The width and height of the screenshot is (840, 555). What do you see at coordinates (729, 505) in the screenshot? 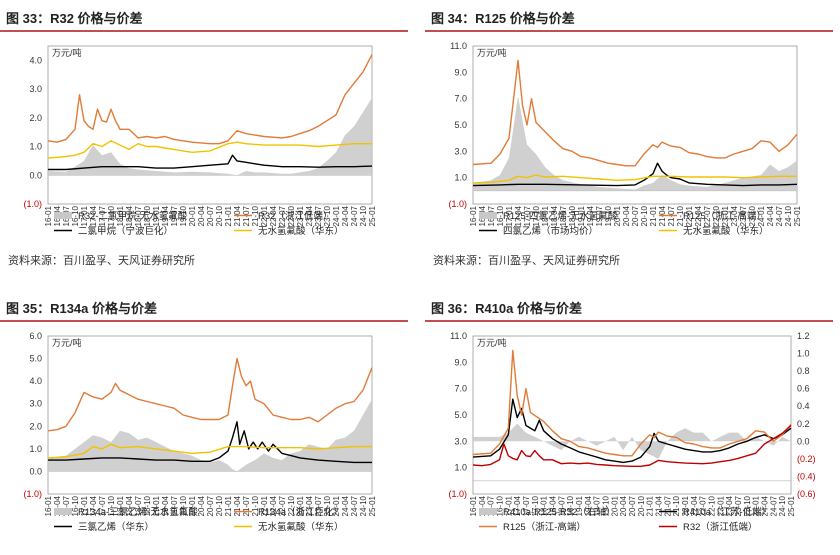
I see `x-tick-label: 23-04` at bounding box center [729, 505].